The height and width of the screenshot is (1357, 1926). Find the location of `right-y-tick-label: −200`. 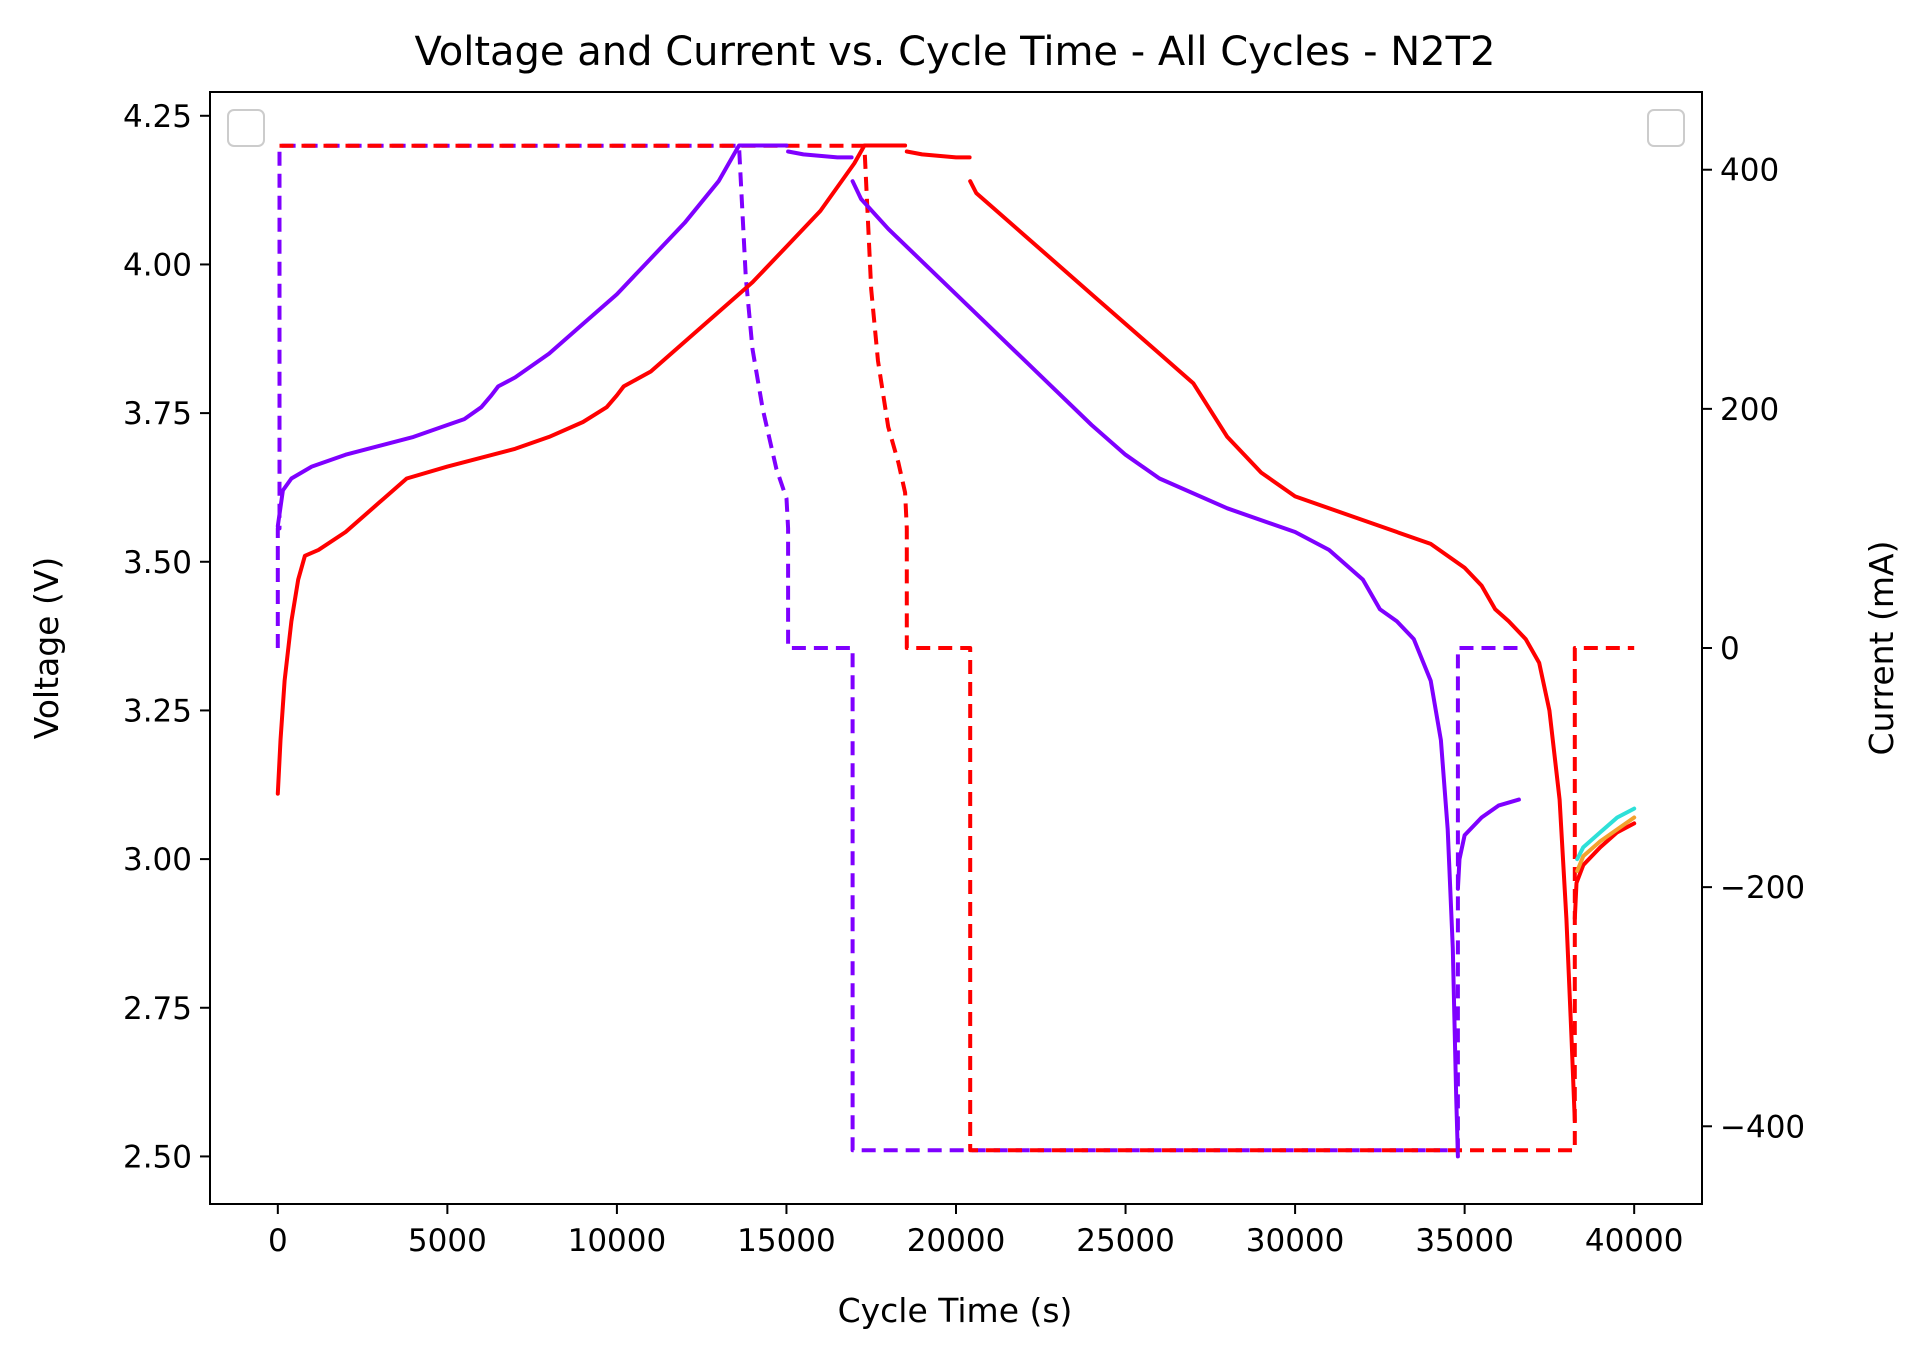

right-y-tick-label: −200 is located at coordinates (1762, 888).